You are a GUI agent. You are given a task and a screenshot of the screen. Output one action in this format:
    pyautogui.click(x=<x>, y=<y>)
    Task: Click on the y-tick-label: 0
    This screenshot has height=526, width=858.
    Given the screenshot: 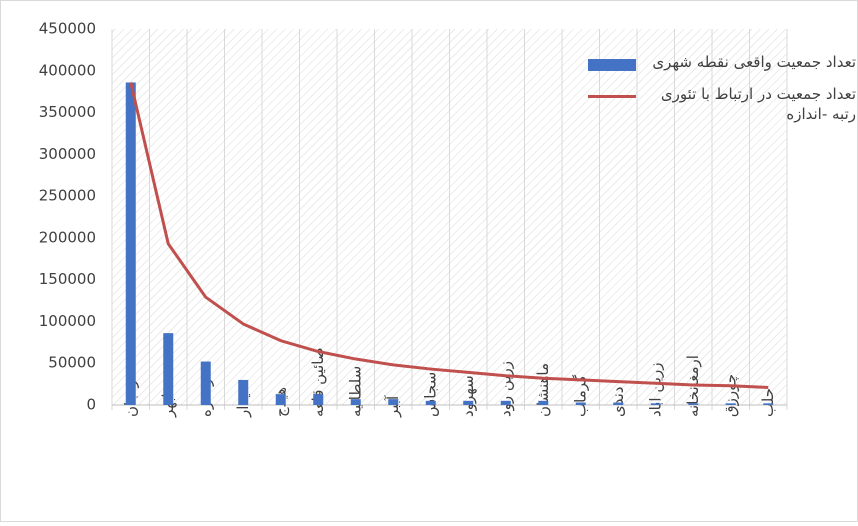 What is the action you would take?
    pyautogui.click(x=91, y=405)
    